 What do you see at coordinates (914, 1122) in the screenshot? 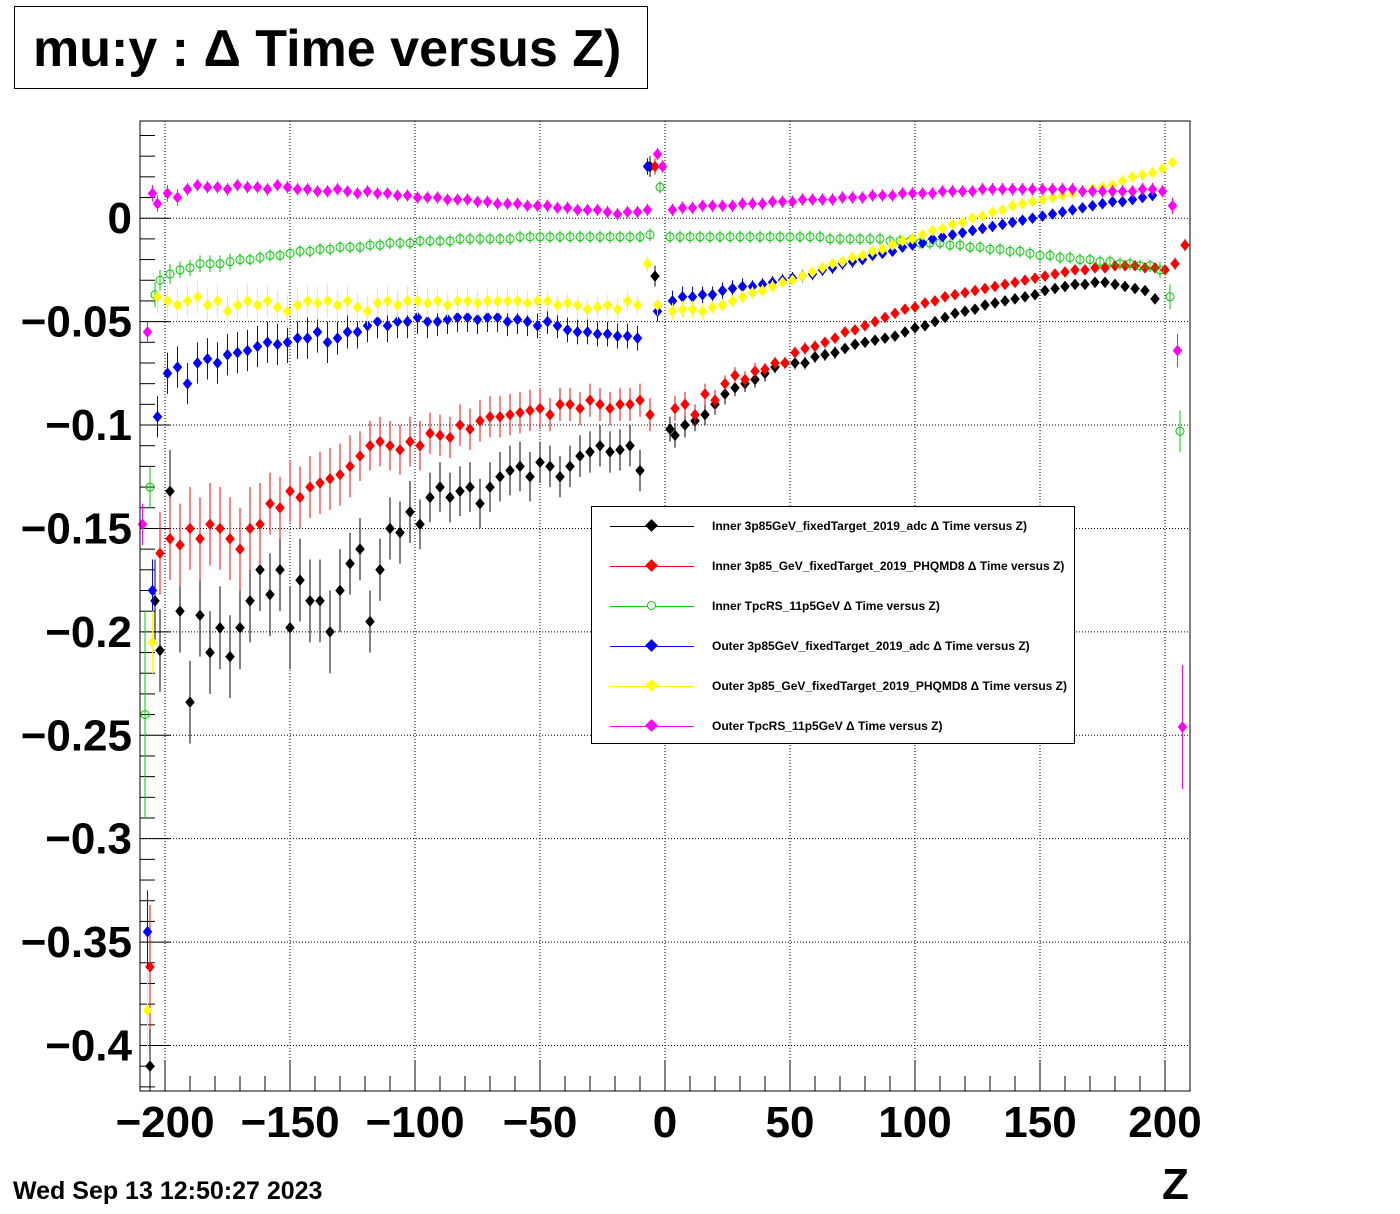
I see `x-tick-label: 100` at bounding box center [914, 1122].